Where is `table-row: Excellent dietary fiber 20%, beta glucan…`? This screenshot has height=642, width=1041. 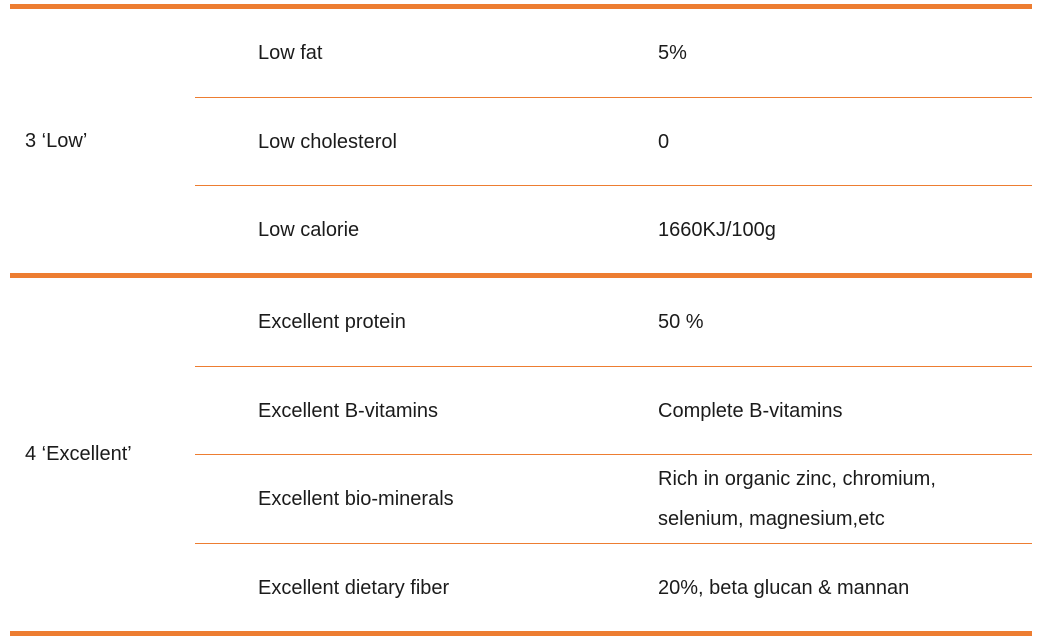
table-row: Excellent dietary fiber 20%, beta glucan… is located at coordinates (613, 587).